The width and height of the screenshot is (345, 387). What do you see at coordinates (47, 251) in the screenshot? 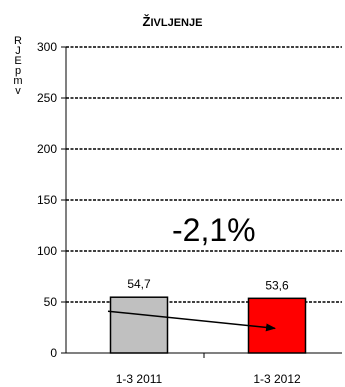
I see `y-tick-label: 100` at bounding box center [47, 251].